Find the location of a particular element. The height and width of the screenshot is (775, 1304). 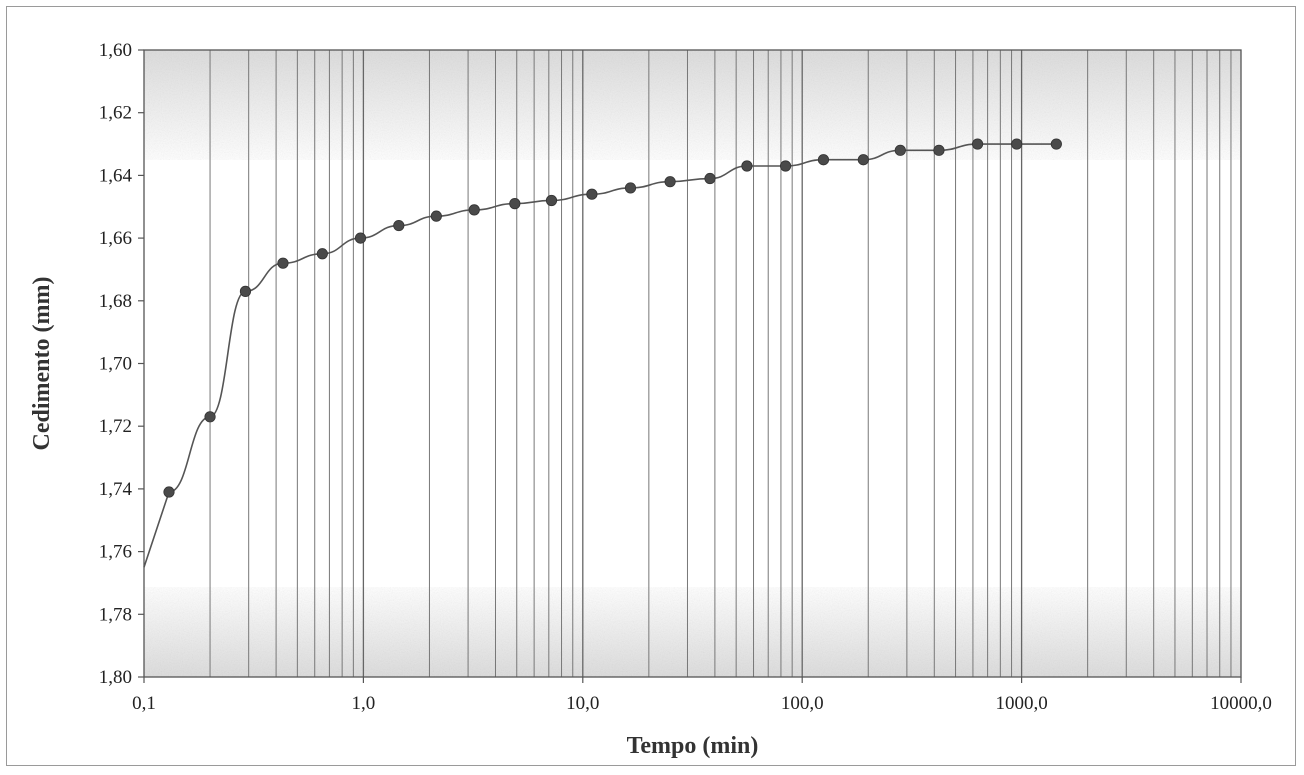

x-tick-label: 0,1 is located at coordinates (144, 703).